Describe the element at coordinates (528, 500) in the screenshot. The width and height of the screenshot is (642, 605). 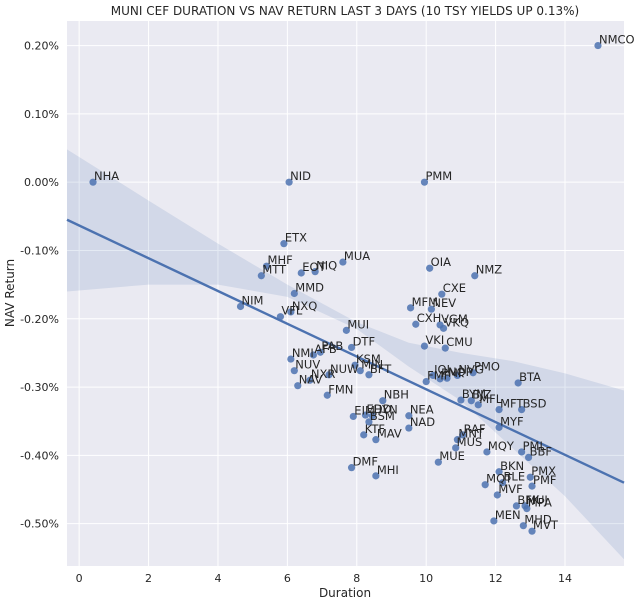
I see `point-label: BFK` at that location.